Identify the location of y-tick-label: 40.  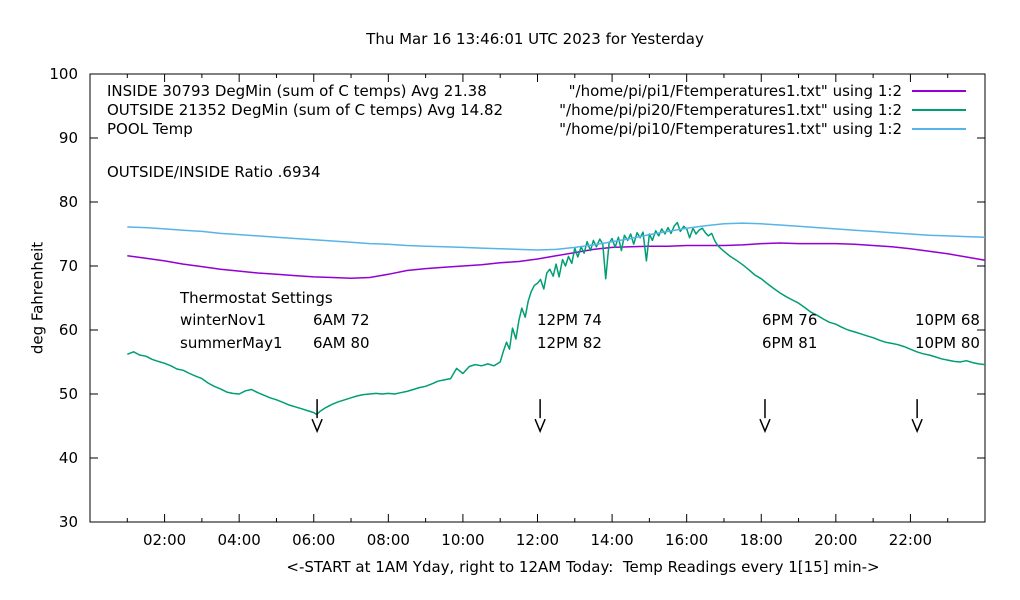
(68, 458).